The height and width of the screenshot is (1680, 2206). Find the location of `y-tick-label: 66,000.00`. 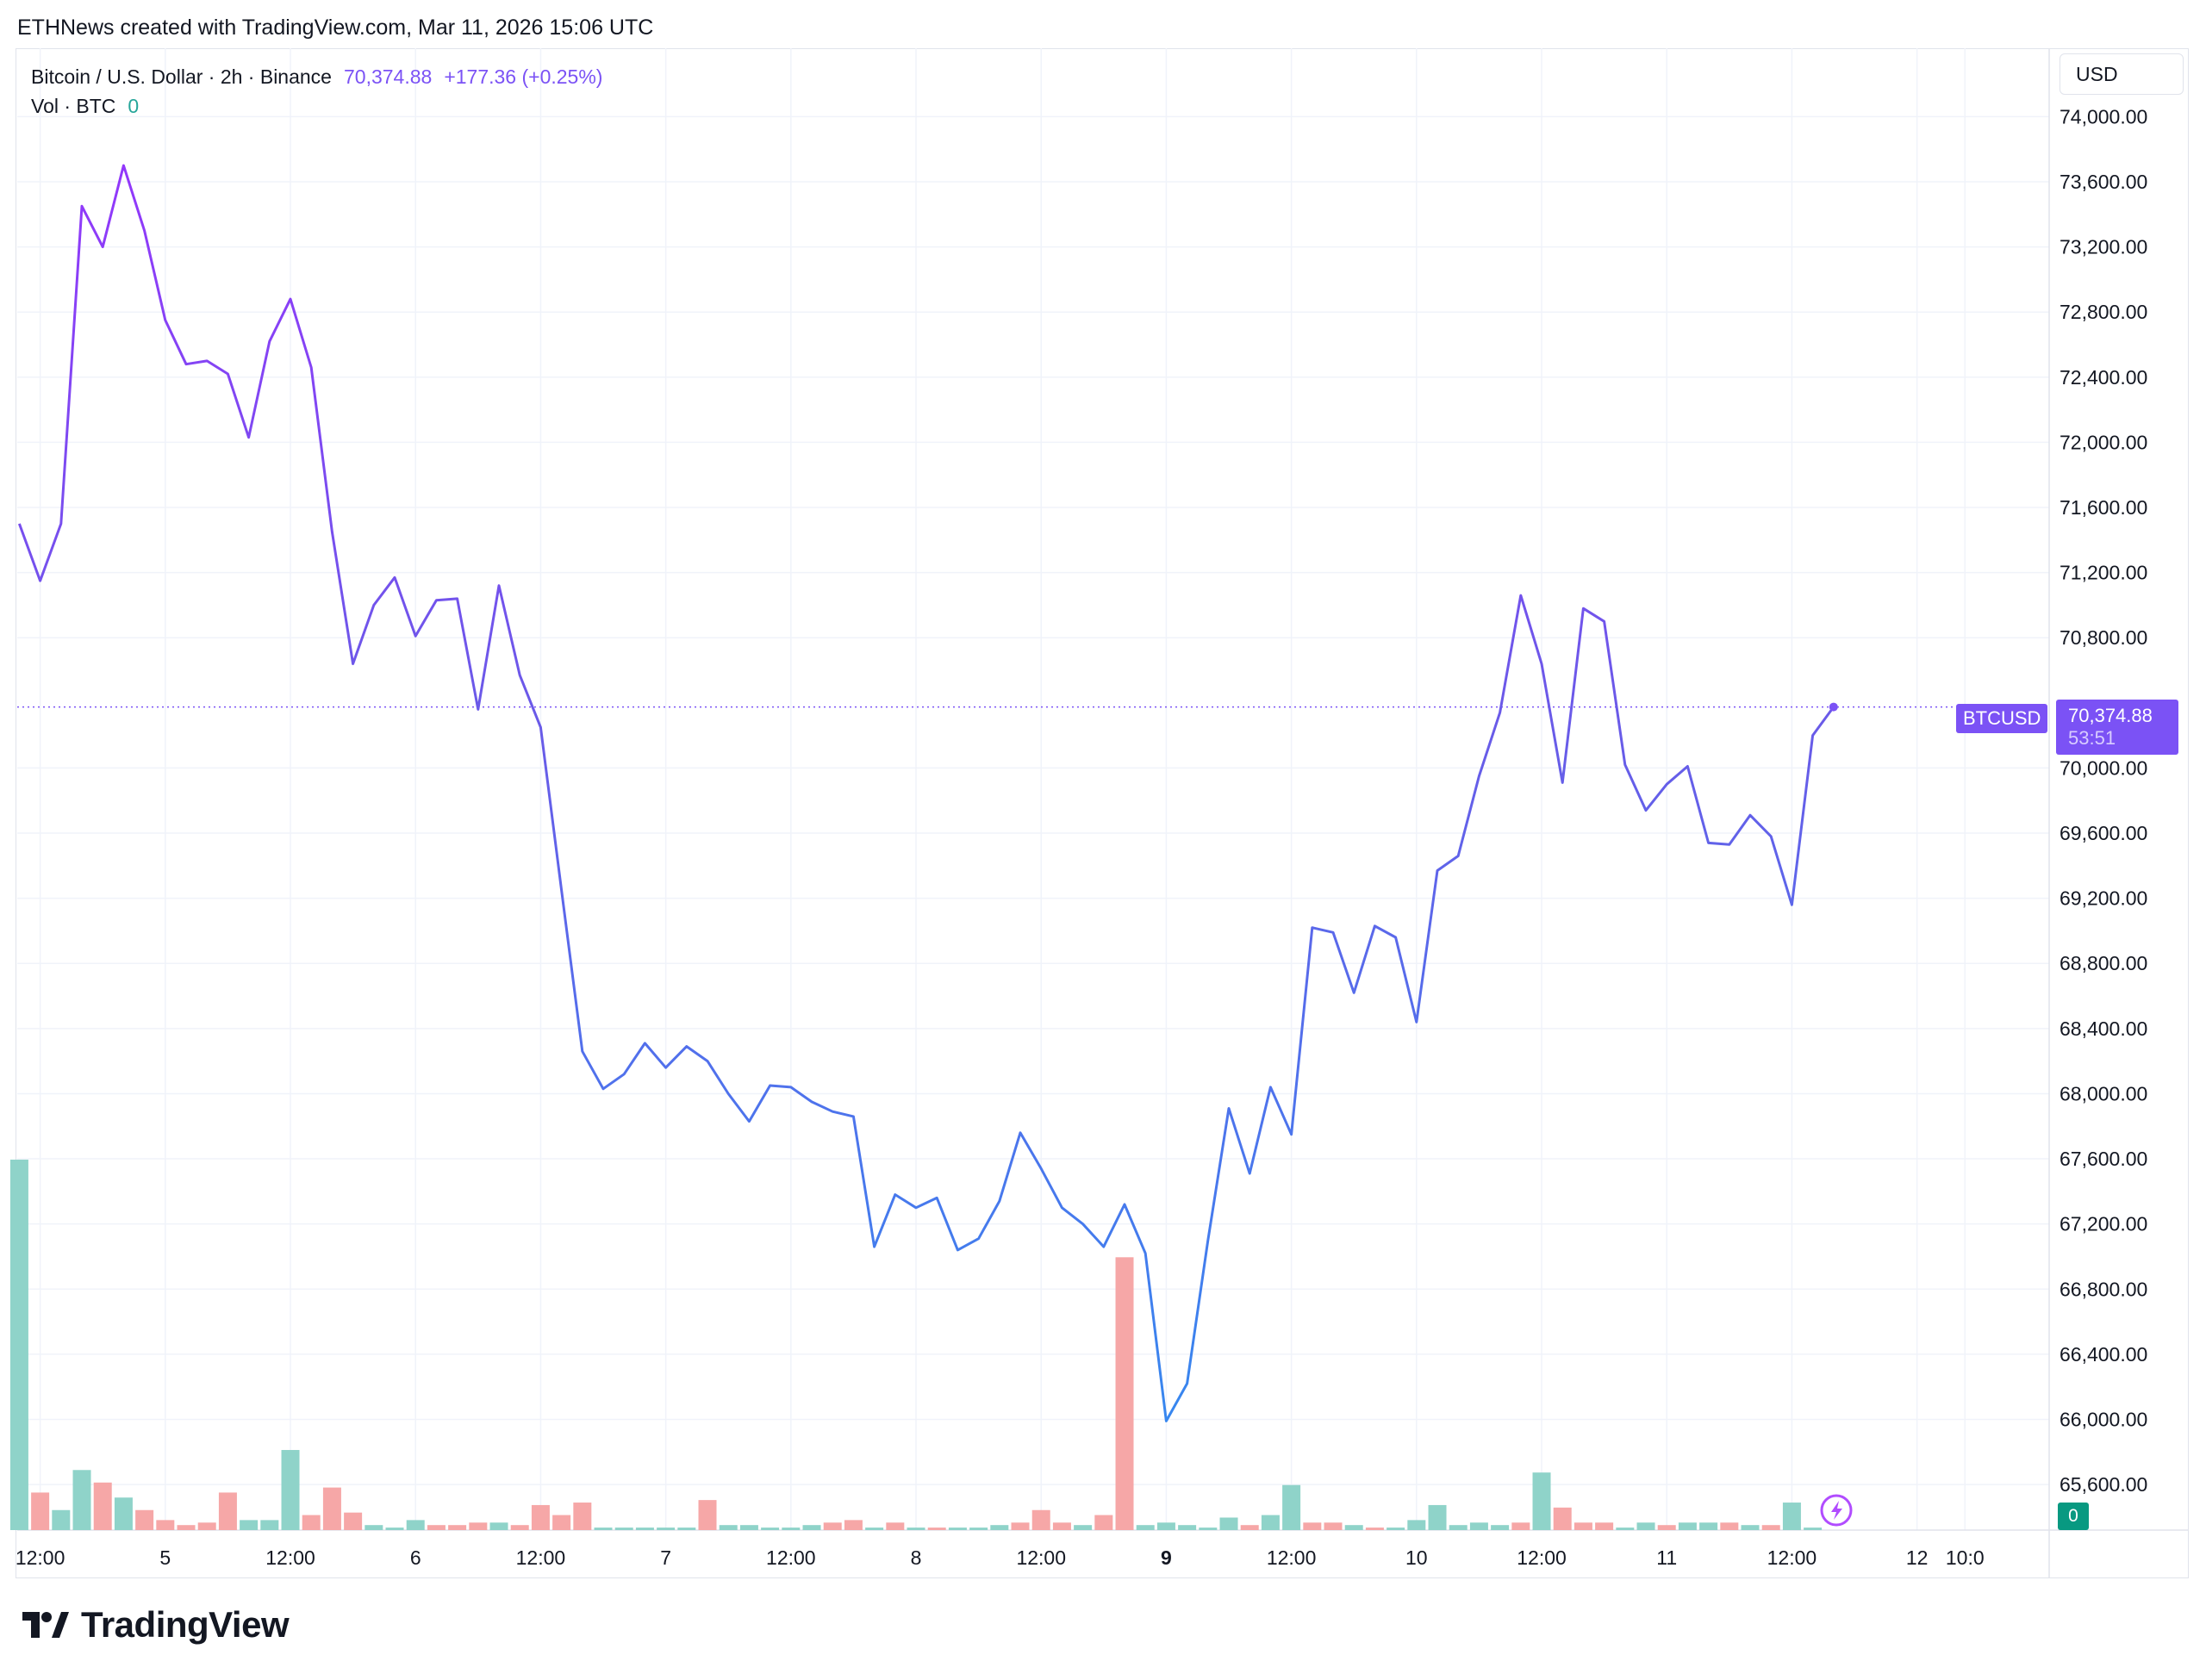

y-tick-label: 66,000.00 is located at coordinates (2103, 1419).